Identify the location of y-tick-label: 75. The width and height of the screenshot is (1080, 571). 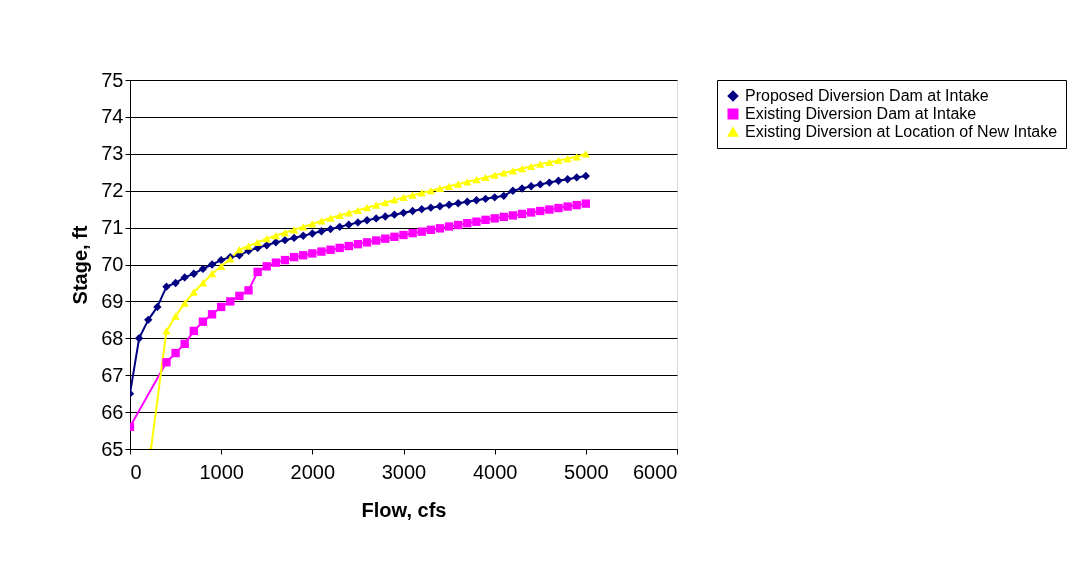
(112, 79).